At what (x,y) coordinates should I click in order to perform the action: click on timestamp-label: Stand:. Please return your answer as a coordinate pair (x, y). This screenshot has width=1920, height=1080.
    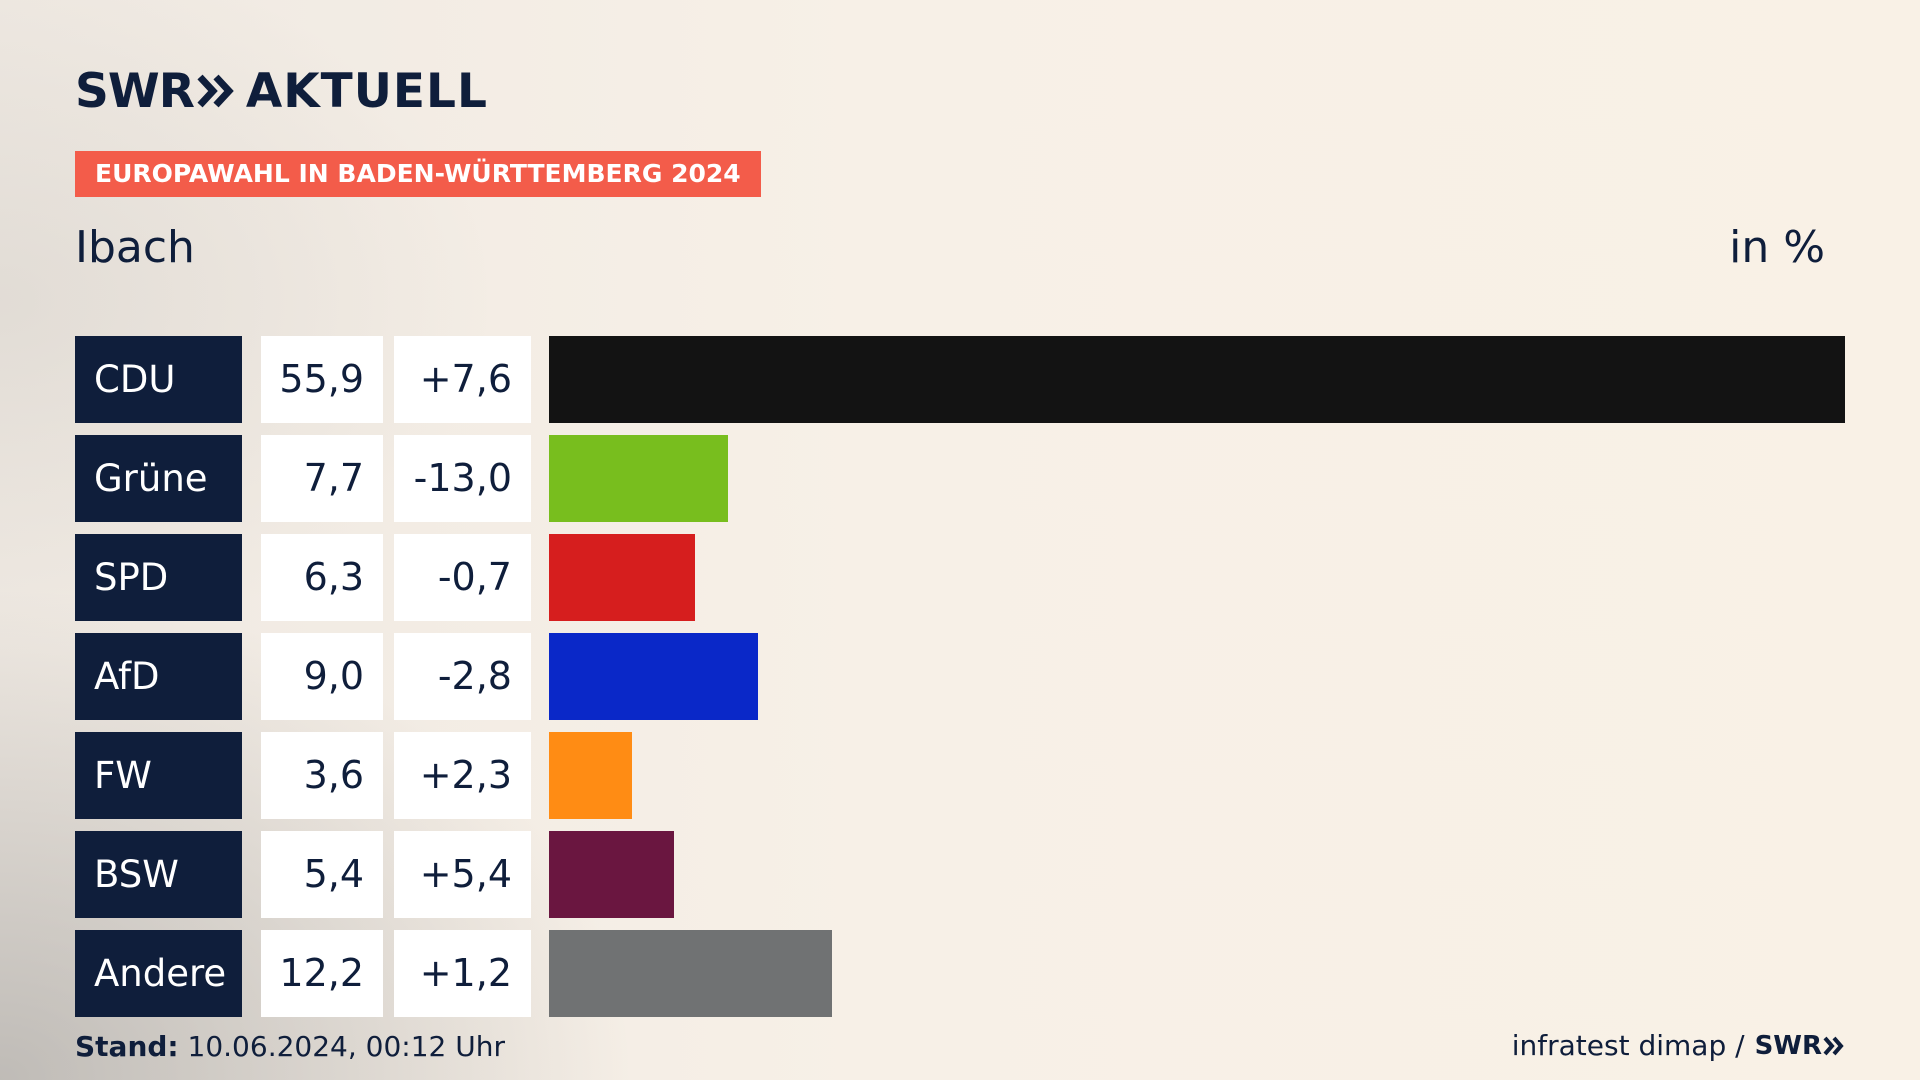
    Looking at the image, I should click on (127, 1046).